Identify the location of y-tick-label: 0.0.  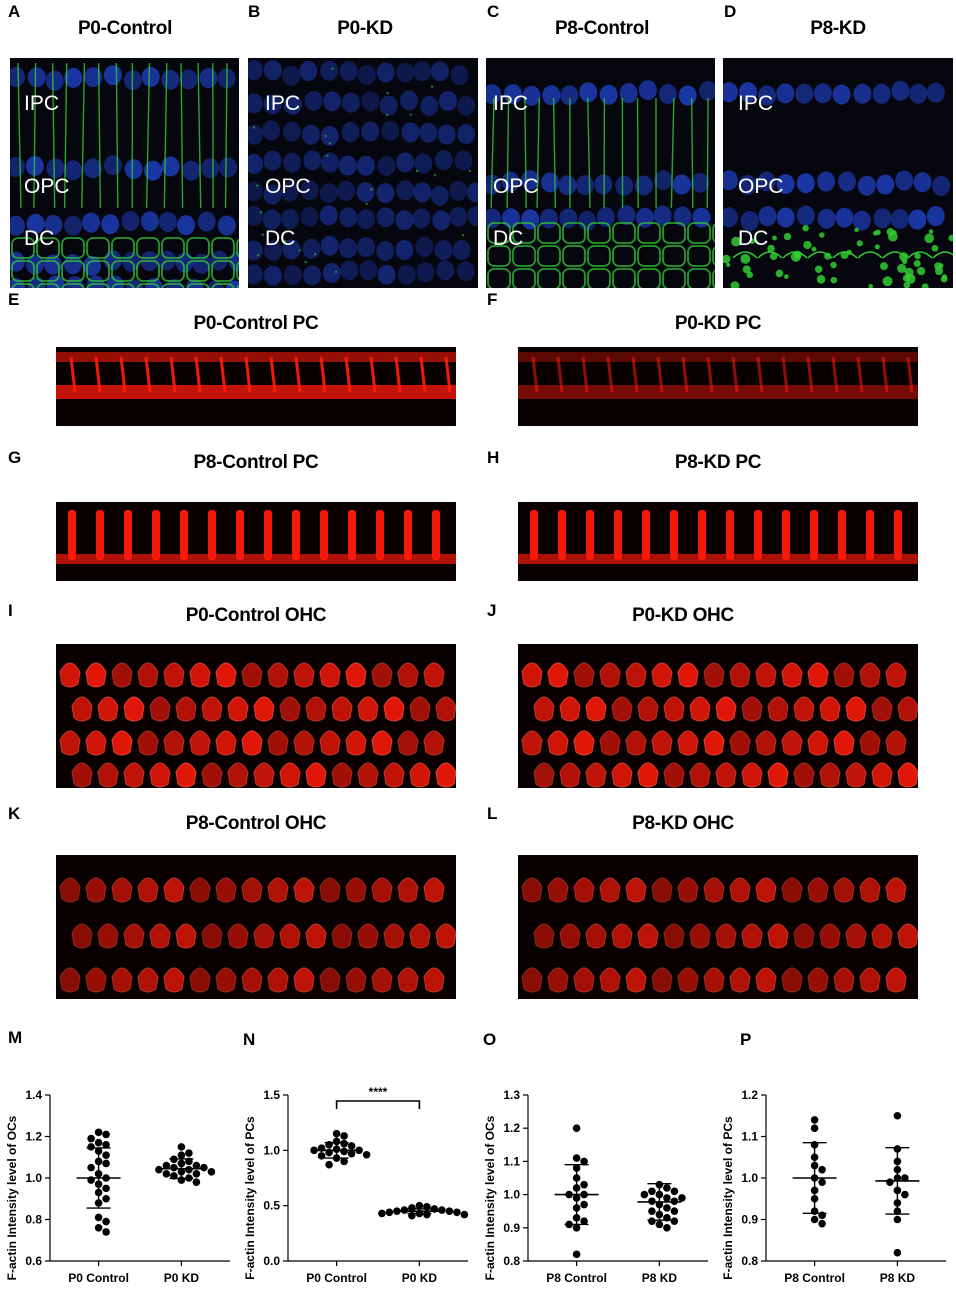
(271, 1261).